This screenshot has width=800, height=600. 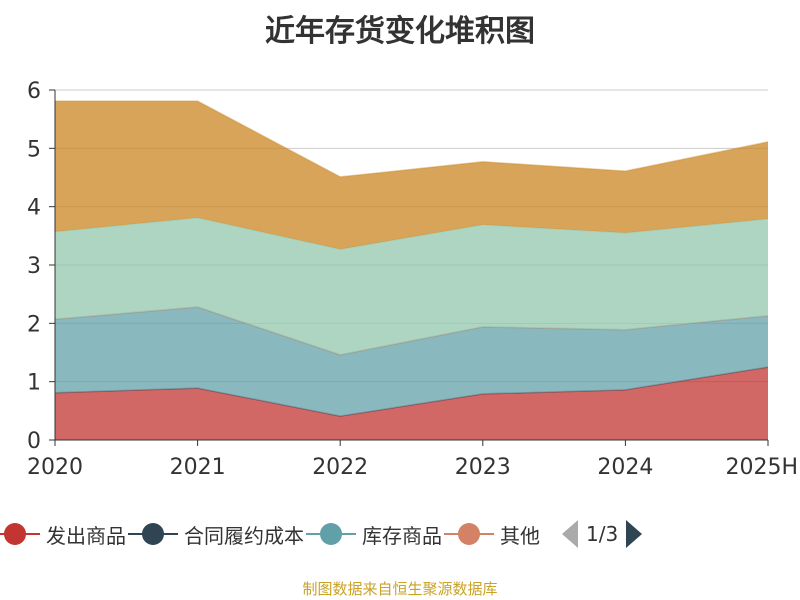 I want to click on legend-page: 1/3, so click(x=602, y=534).